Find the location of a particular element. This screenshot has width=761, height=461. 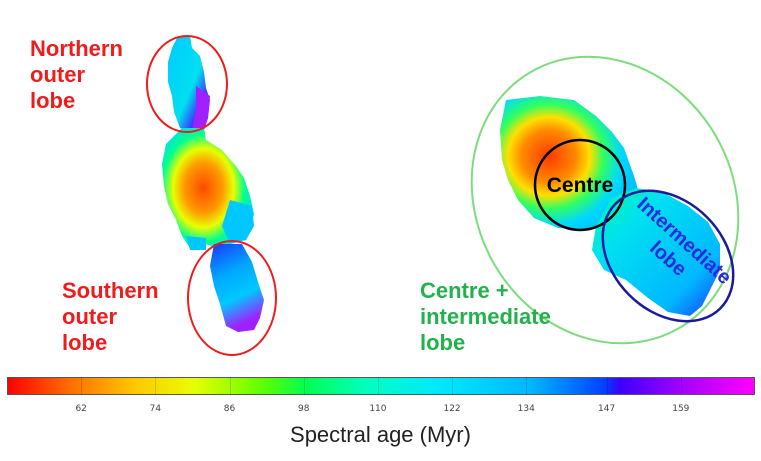

right-core-source is located at coordinates (570, 163).